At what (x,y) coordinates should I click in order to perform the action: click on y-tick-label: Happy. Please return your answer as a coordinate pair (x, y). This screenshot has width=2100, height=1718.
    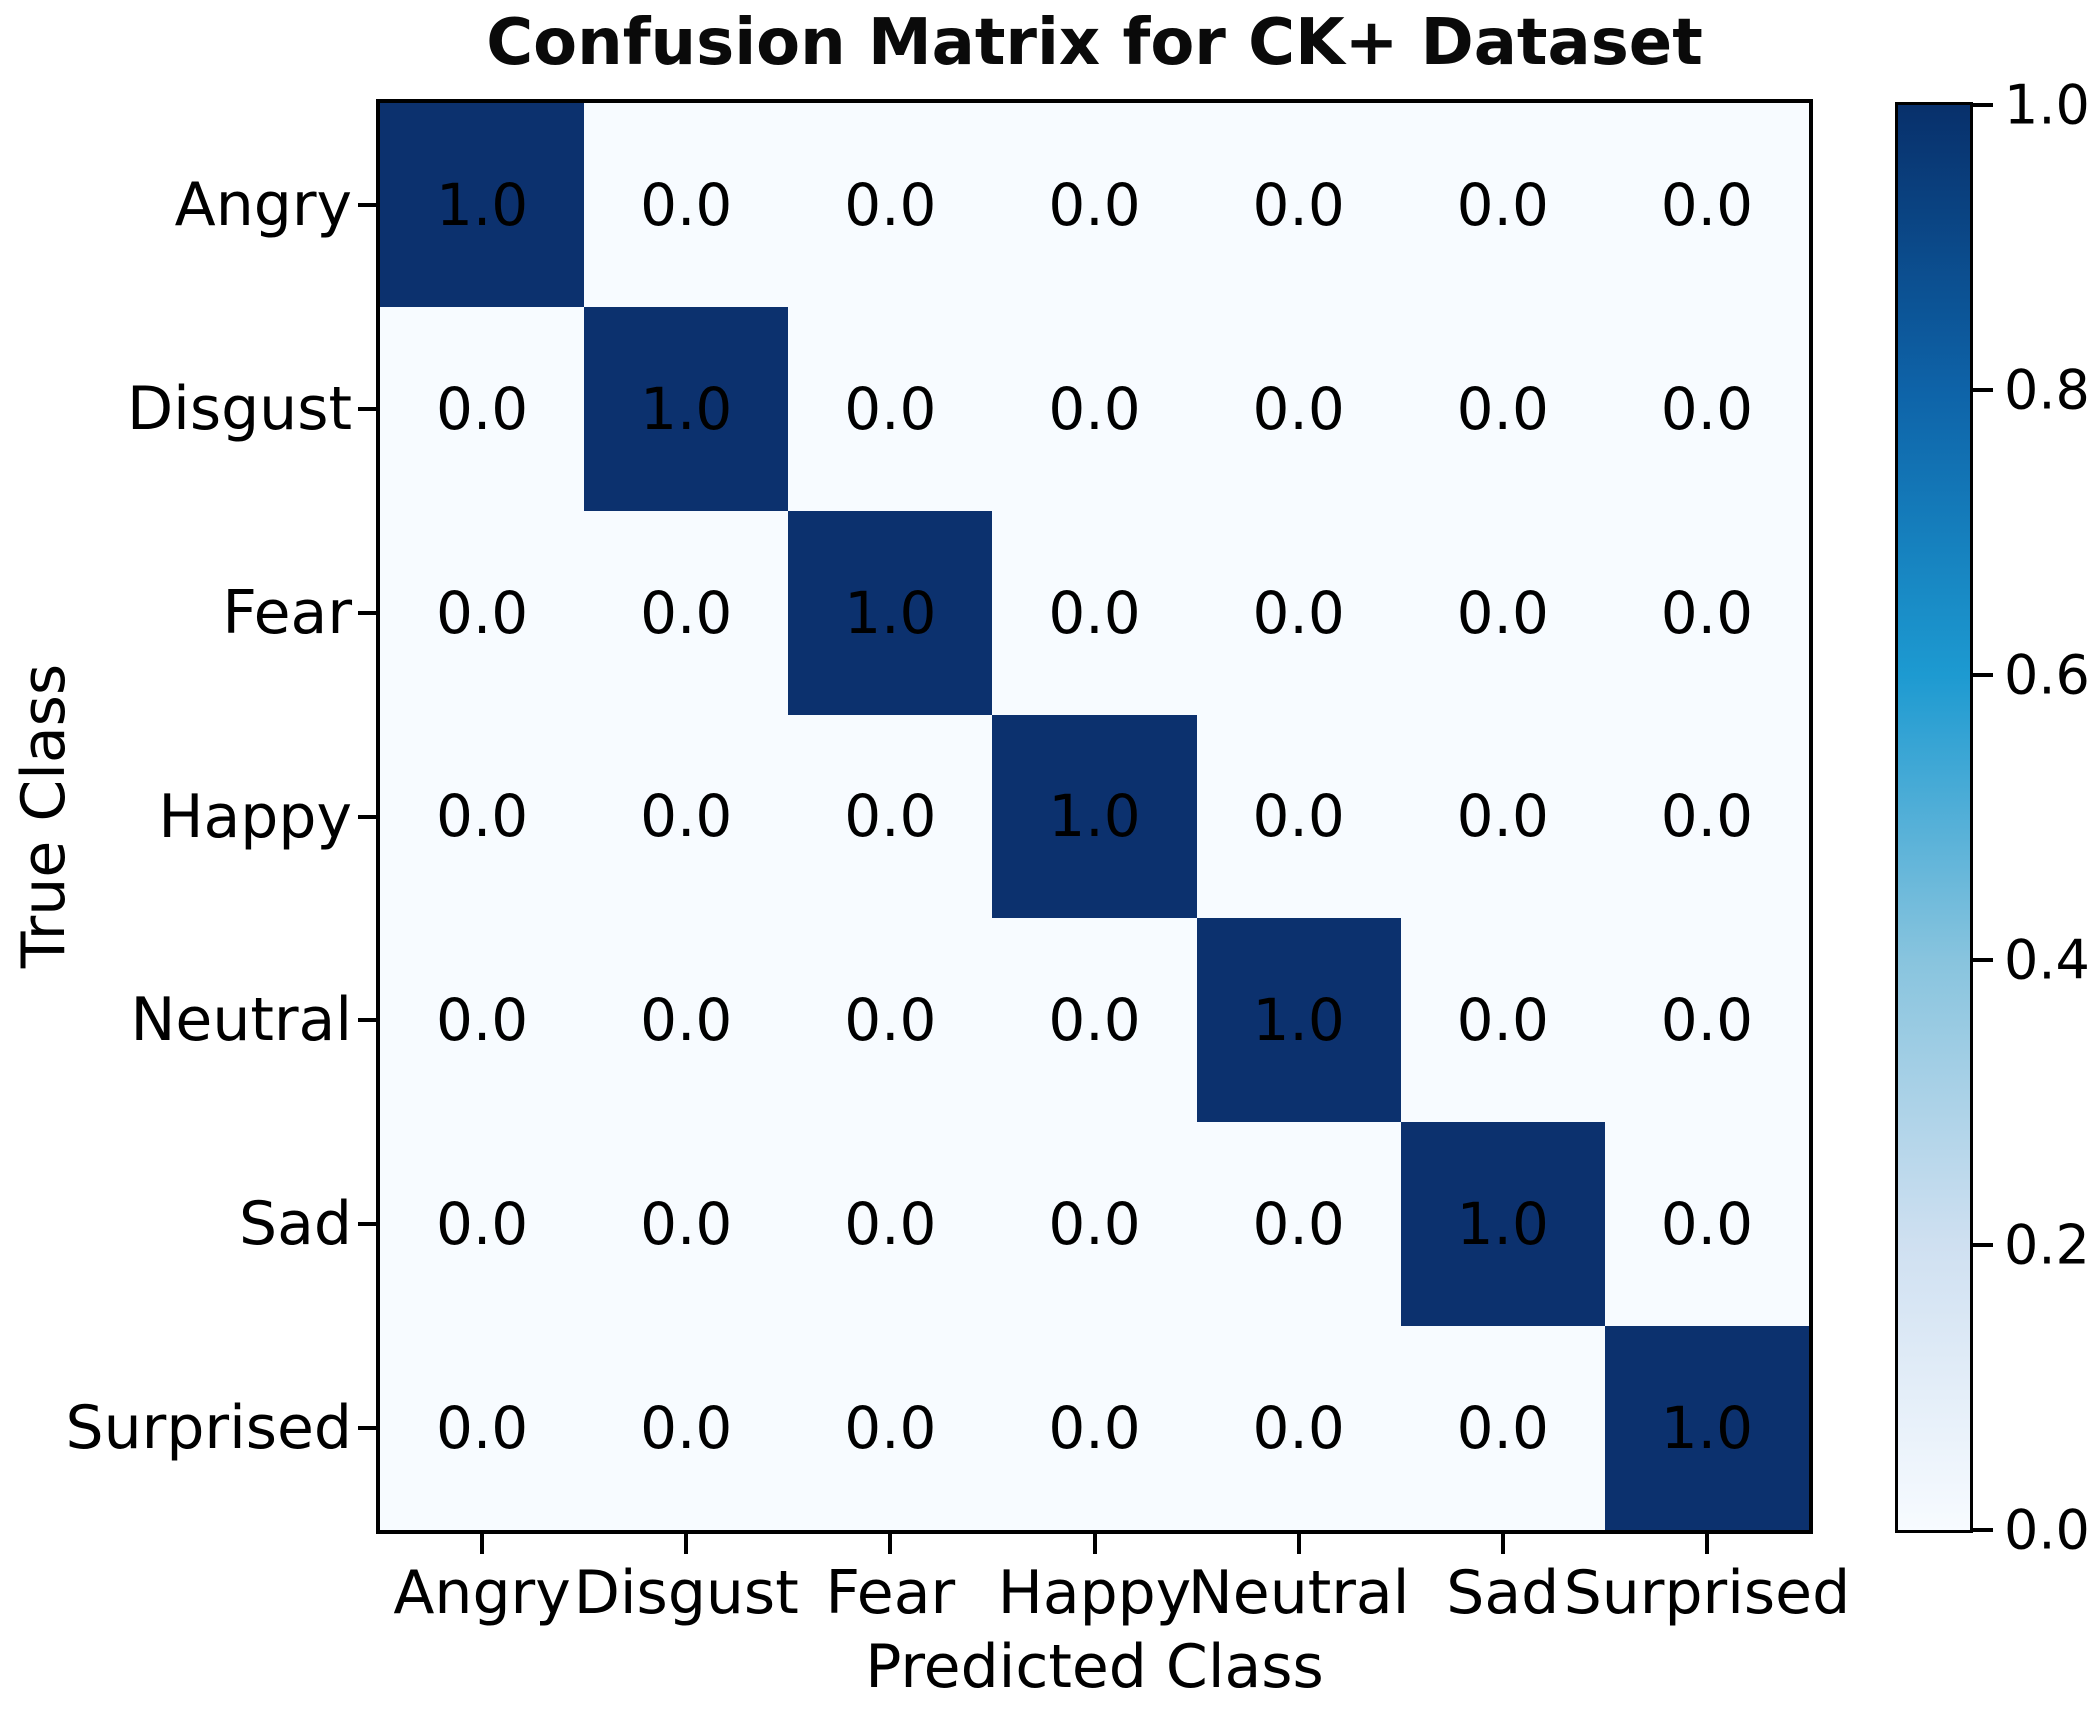
    Looking at the image, I should click on (255, 816).